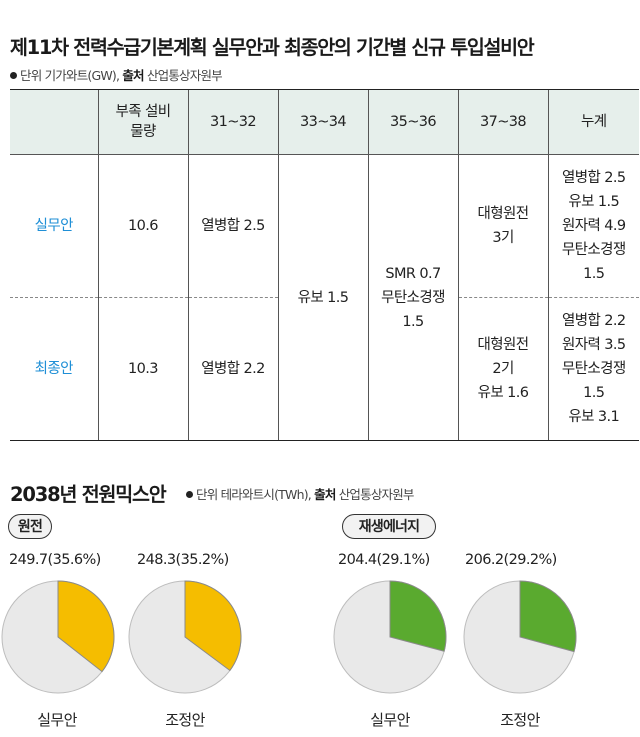 The width and height of the screenshot is (640, 737). I want to click on cell-33-34-shared: 유보 1.5, so click(322, 297).